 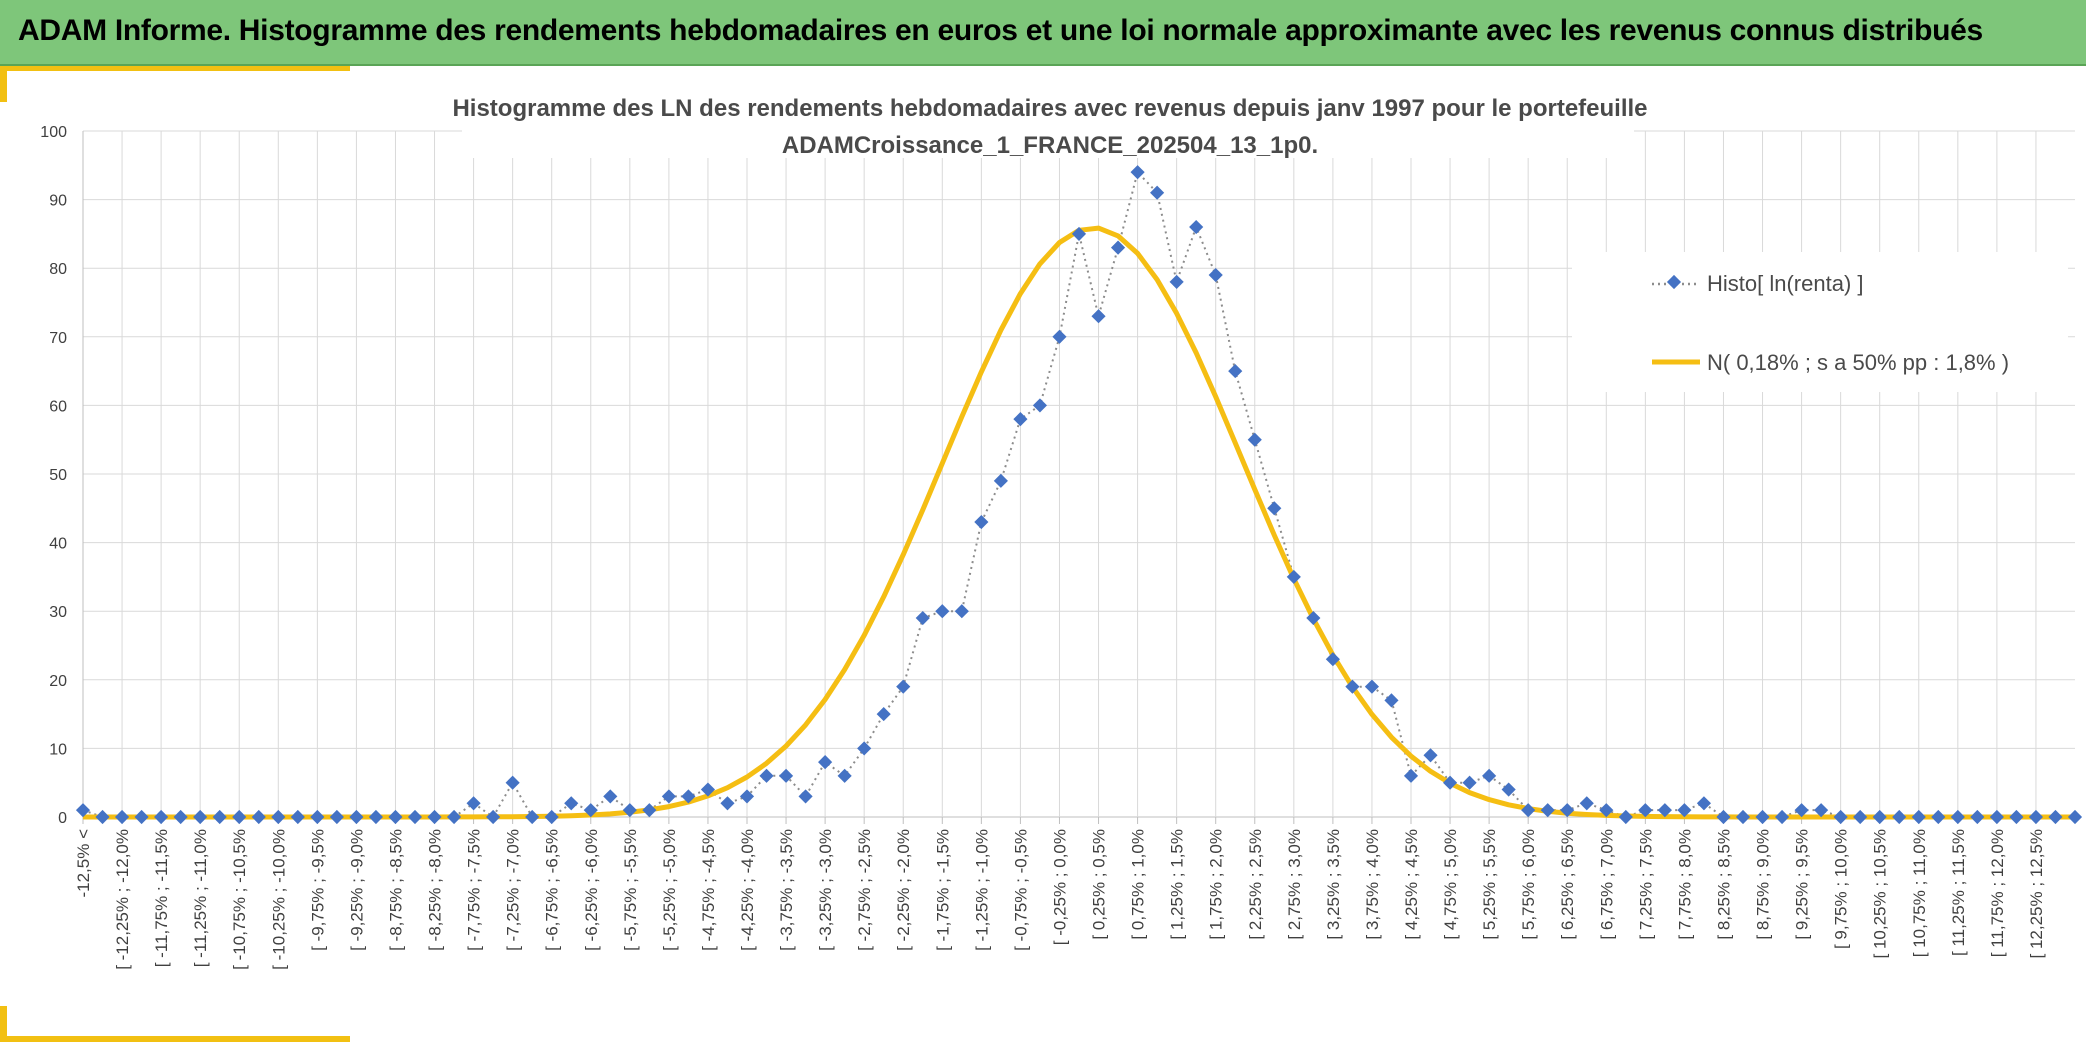 What do you see at coordinates (1645, 884) in the screenshot?
I see `x-tick-label: [ 7,25% ; 7,5%` at bounding box center [1645, 884].